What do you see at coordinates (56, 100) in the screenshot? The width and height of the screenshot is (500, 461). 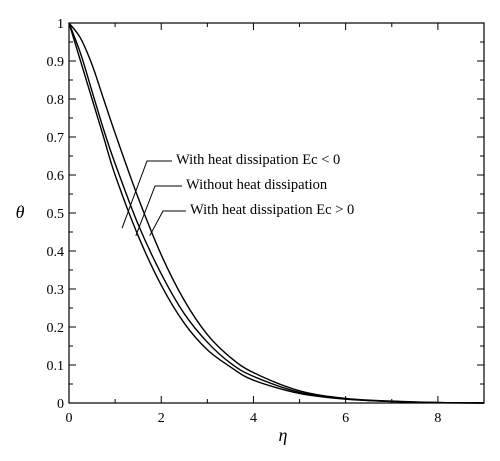 I see `y-tick-label: 0.8` at bounding box center [56, 100].